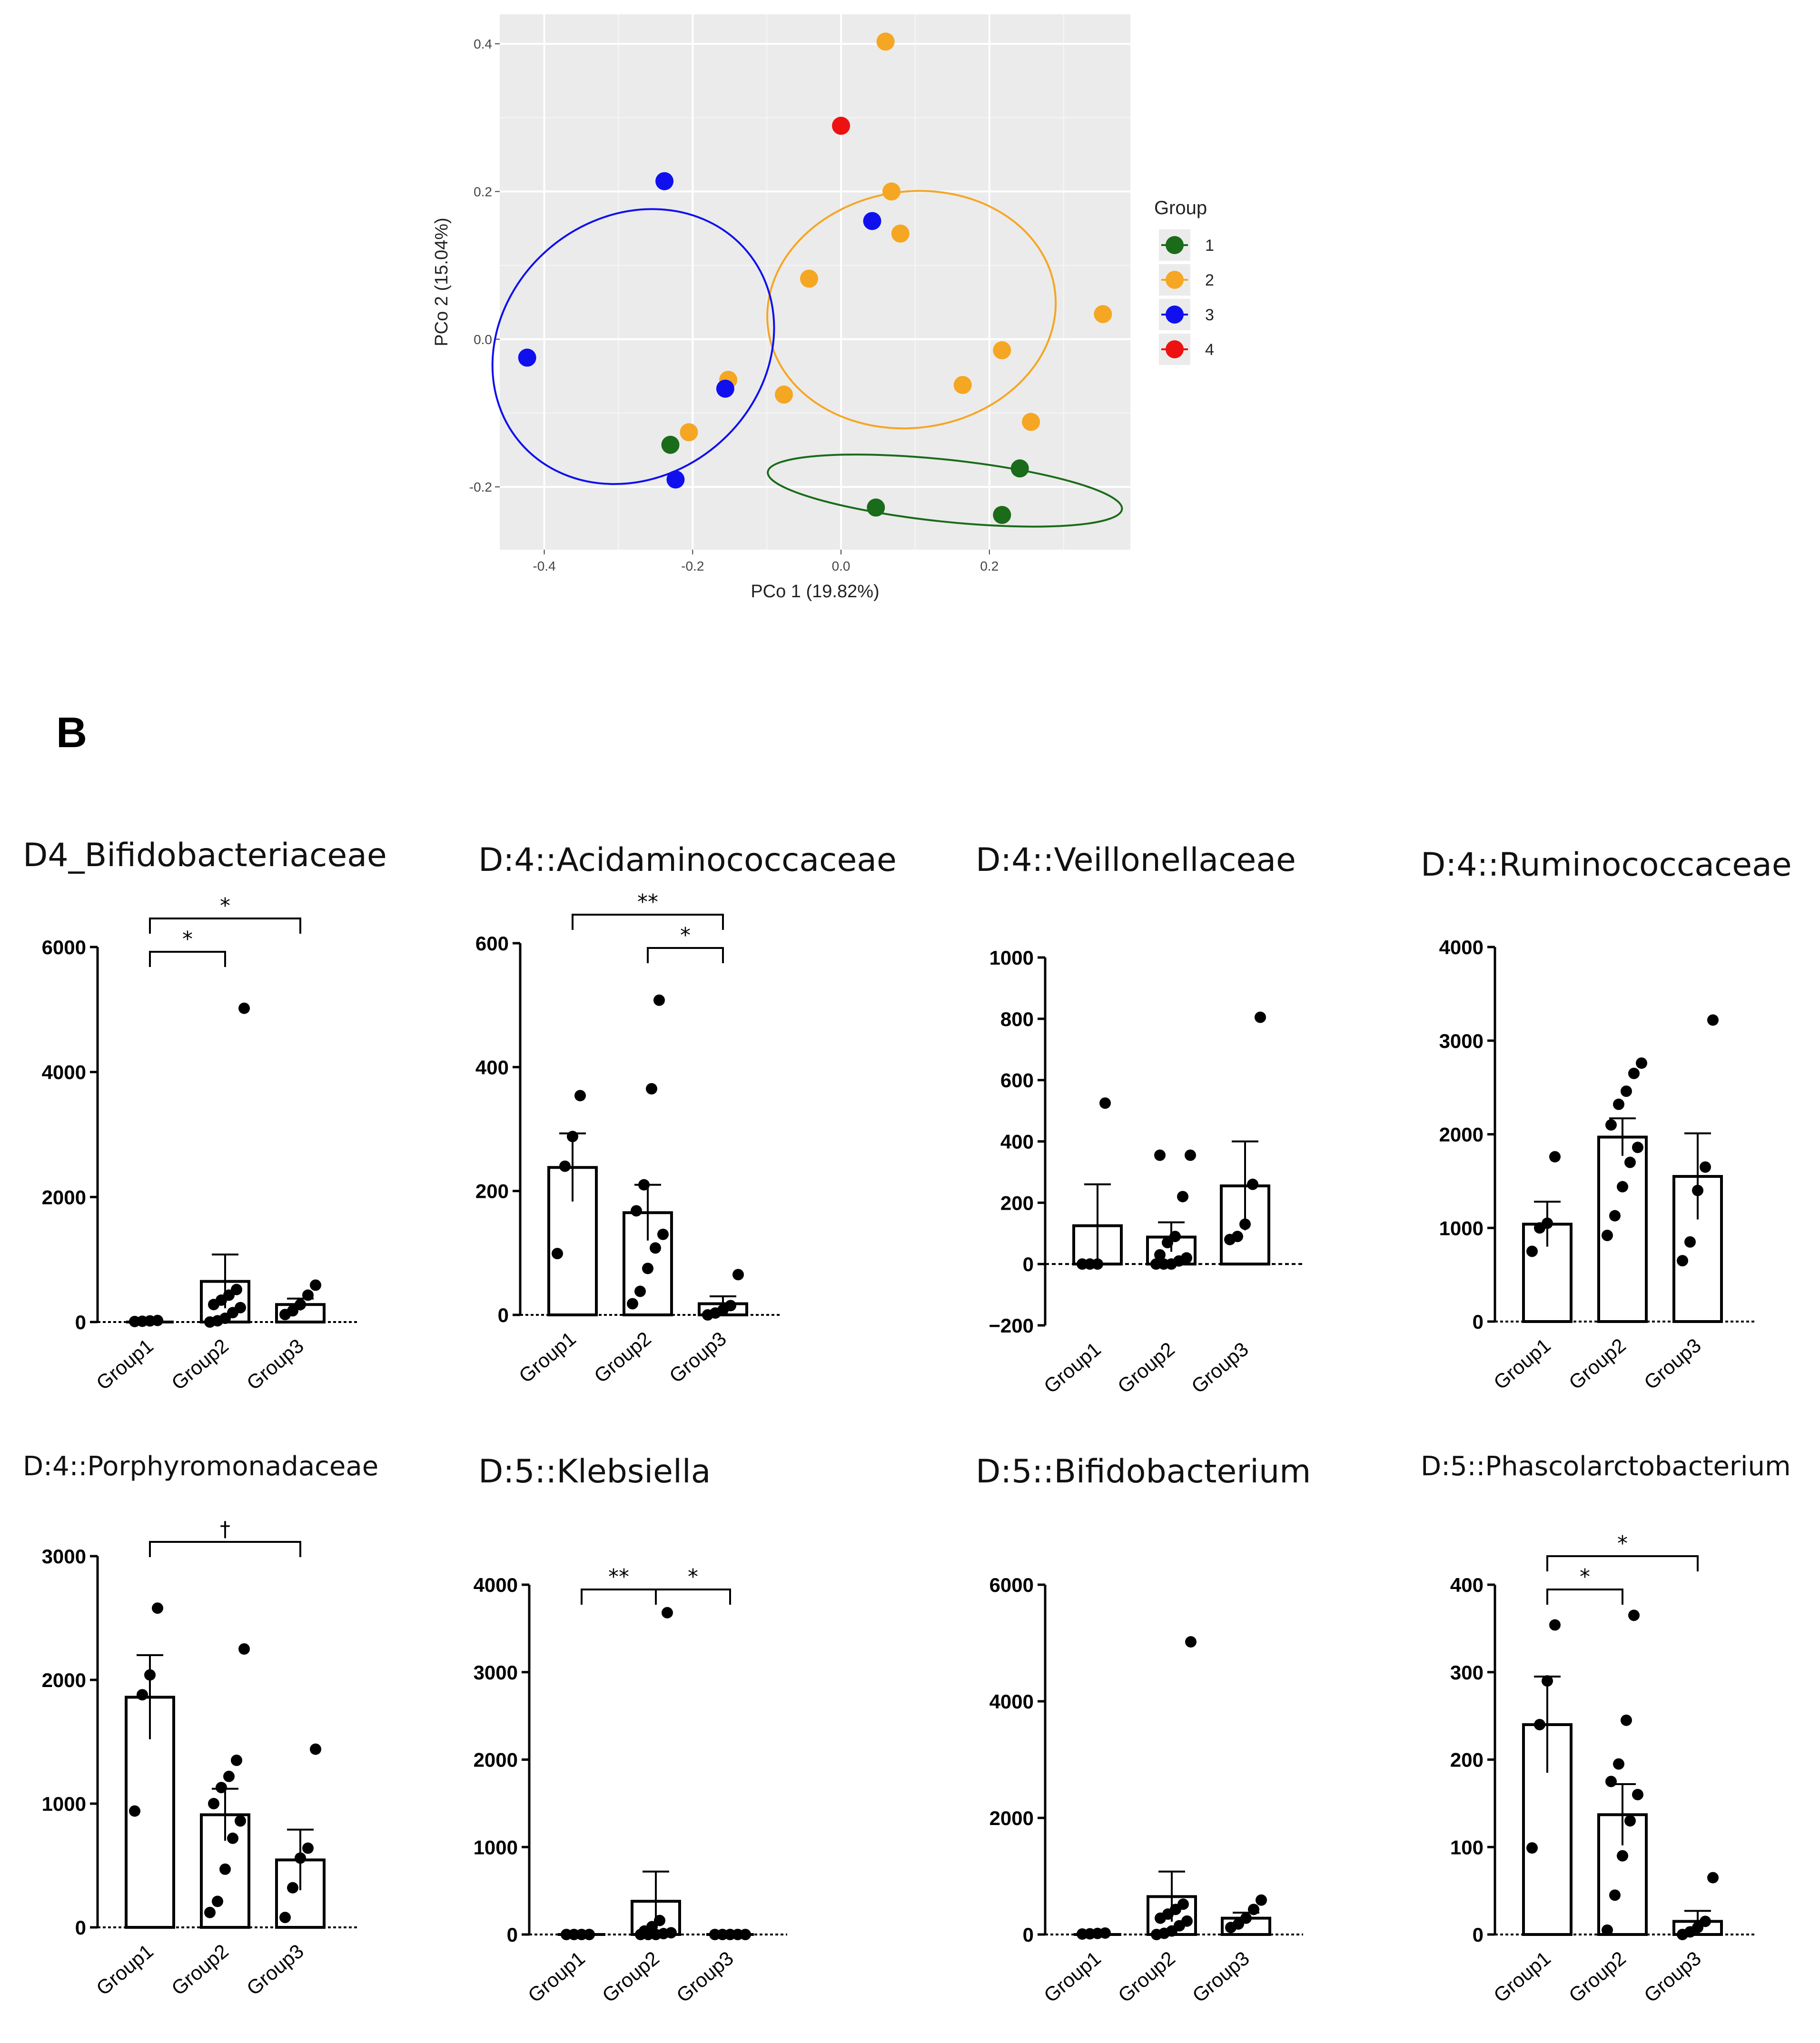 This screenshot has height=2043, width=1820. Describe the element at coordinates (150, 1675) in the screenshot. I see `bar-chart-5-point-Group1` at that location.